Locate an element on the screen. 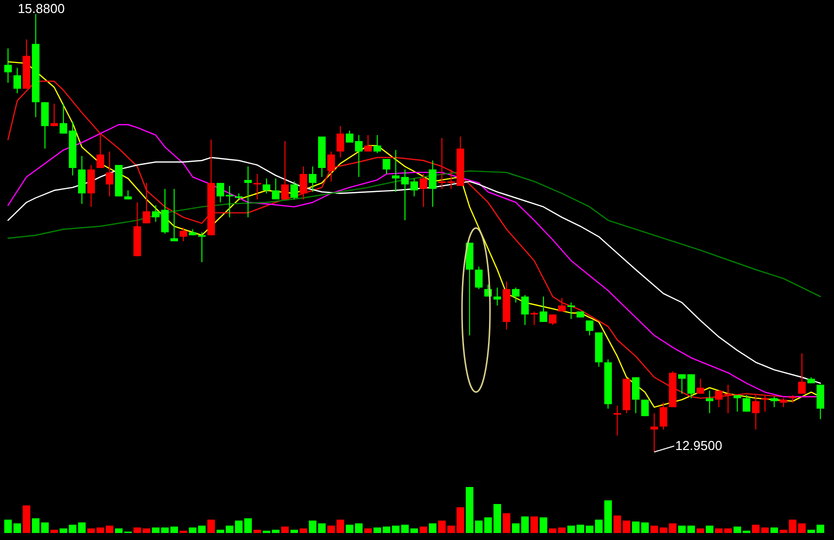 The image size is (834, 540). annotation: 12.9500 is located at coordinates (698, 445).